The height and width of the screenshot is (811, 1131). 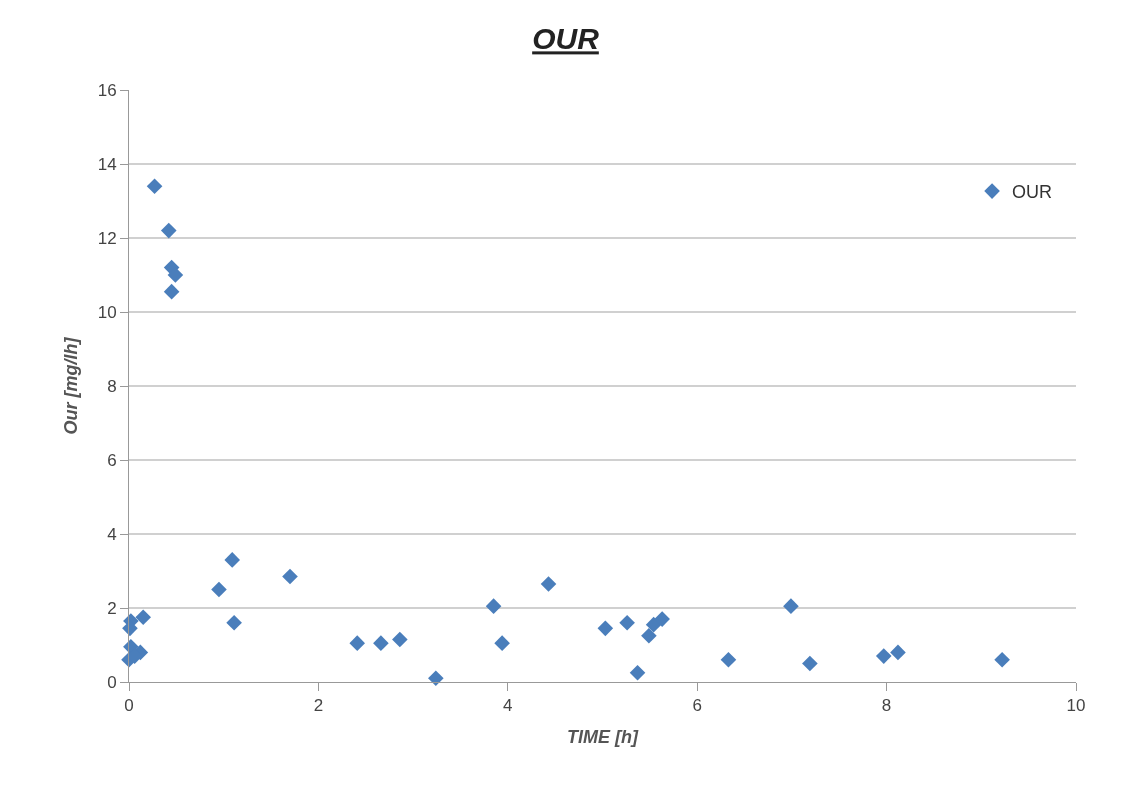 I want to click on y-tick-label: 4, so click(x=112, y=534).